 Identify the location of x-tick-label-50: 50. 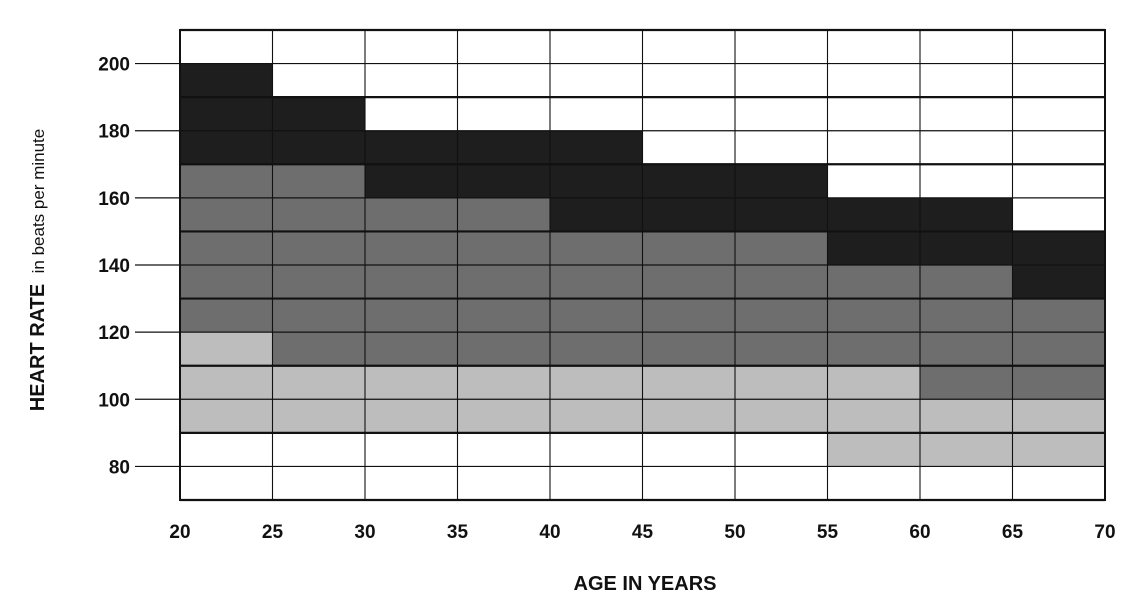
(734, 532).